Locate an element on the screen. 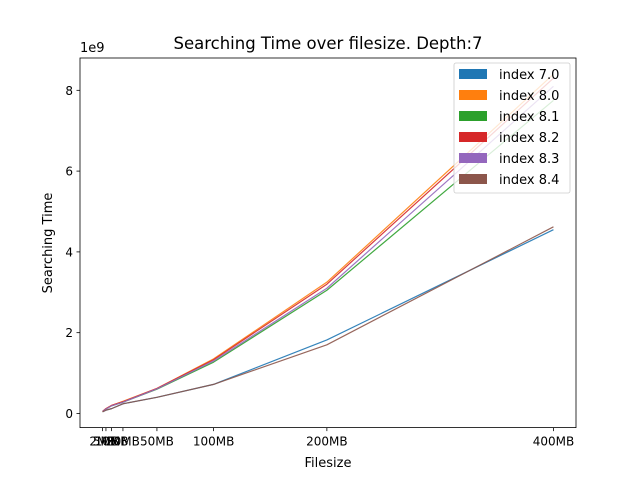  x-tick-label: 5MB is located at coordinates (106, 442).